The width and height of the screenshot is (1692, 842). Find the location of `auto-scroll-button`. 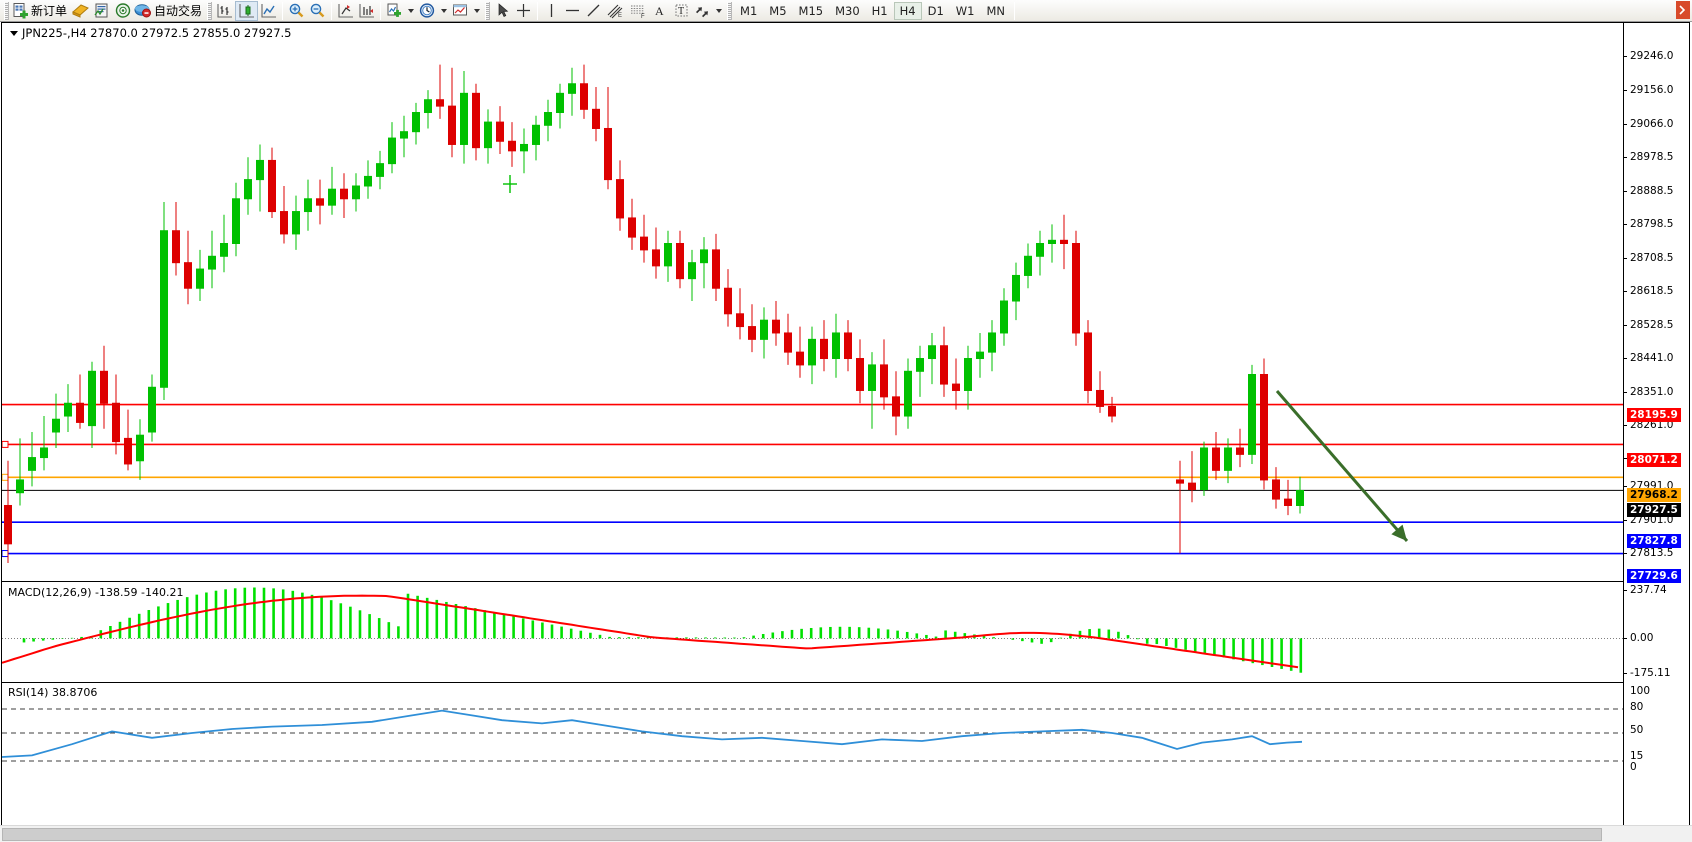

auto-scroll-button is located at coordinates (366, 11).